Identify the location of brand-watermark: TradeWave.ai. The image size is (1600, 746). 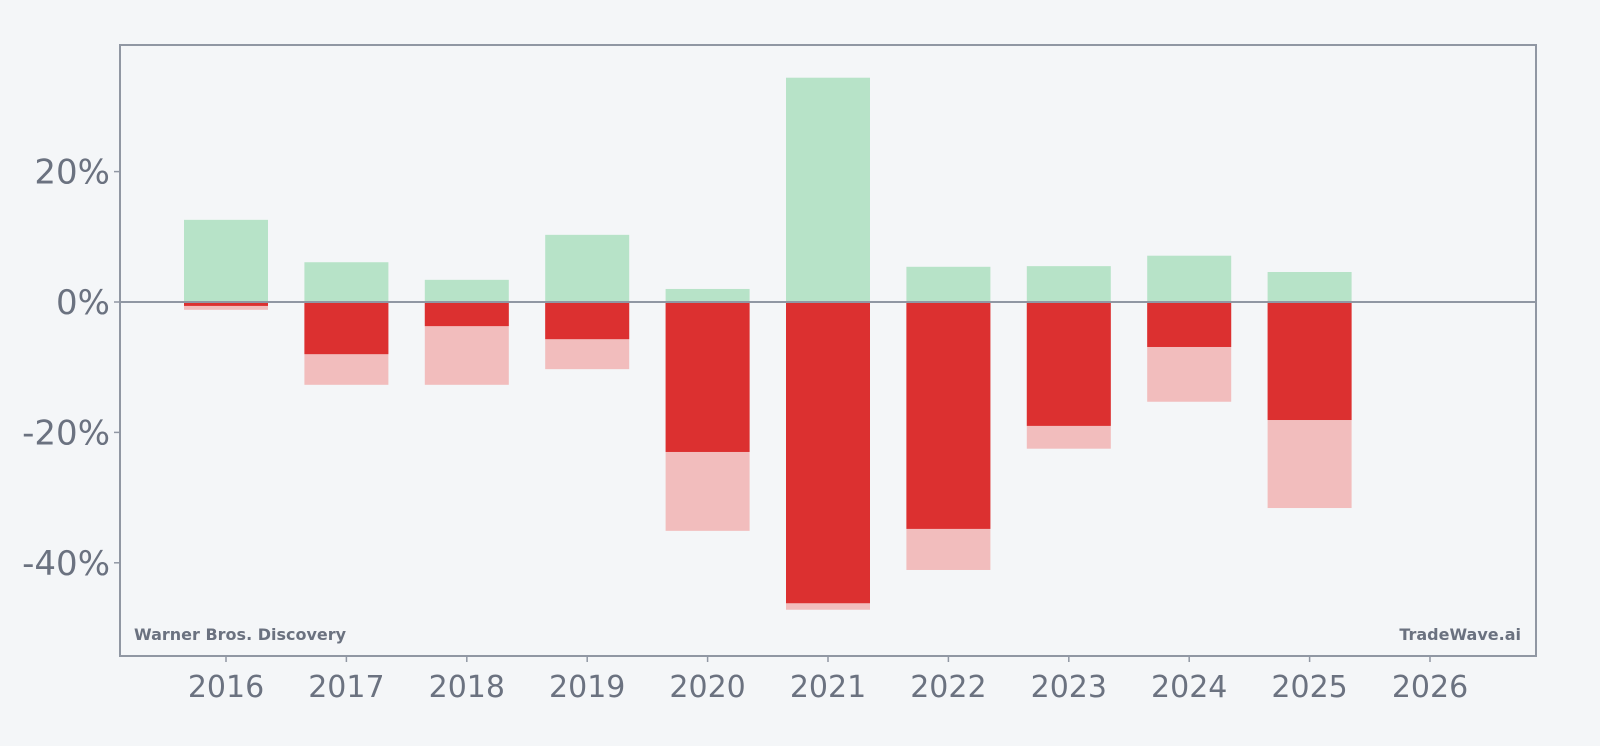
(1460, 634).